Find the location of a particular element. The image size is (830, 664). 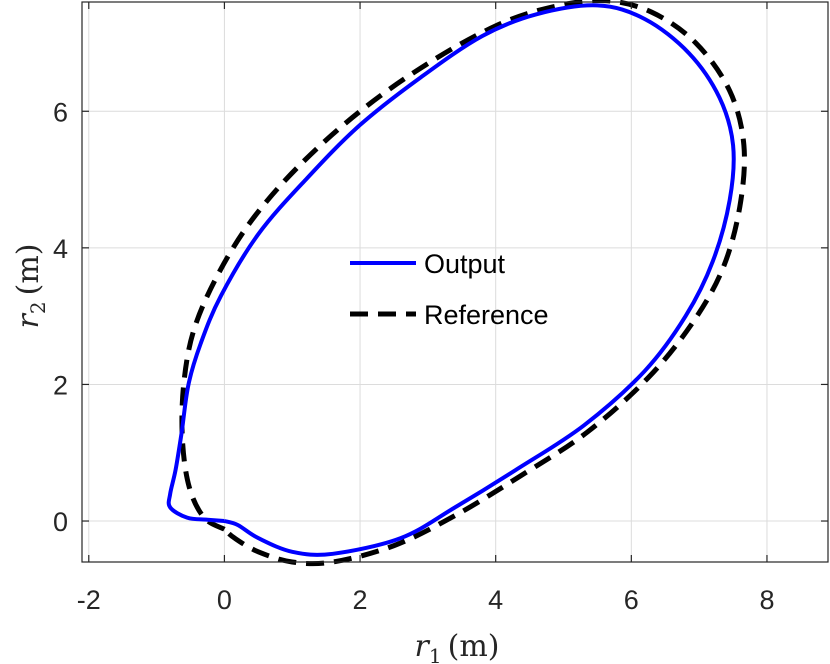

x-tick-label: 6 is located at coordinates (631, 600).